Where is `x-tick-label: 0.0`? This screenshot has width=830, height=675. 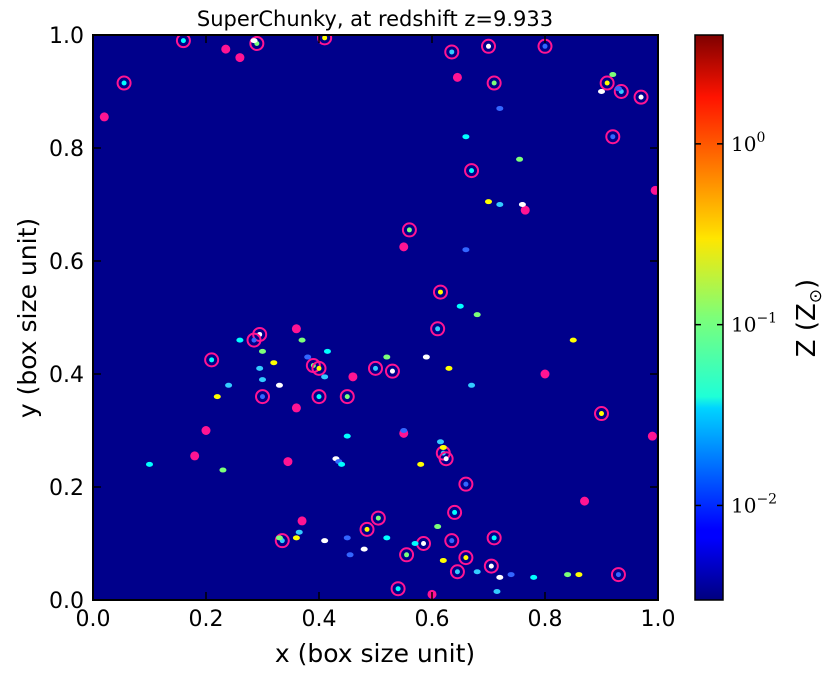 x-tick-label: 0.0 is located at coordinates (93, 619).